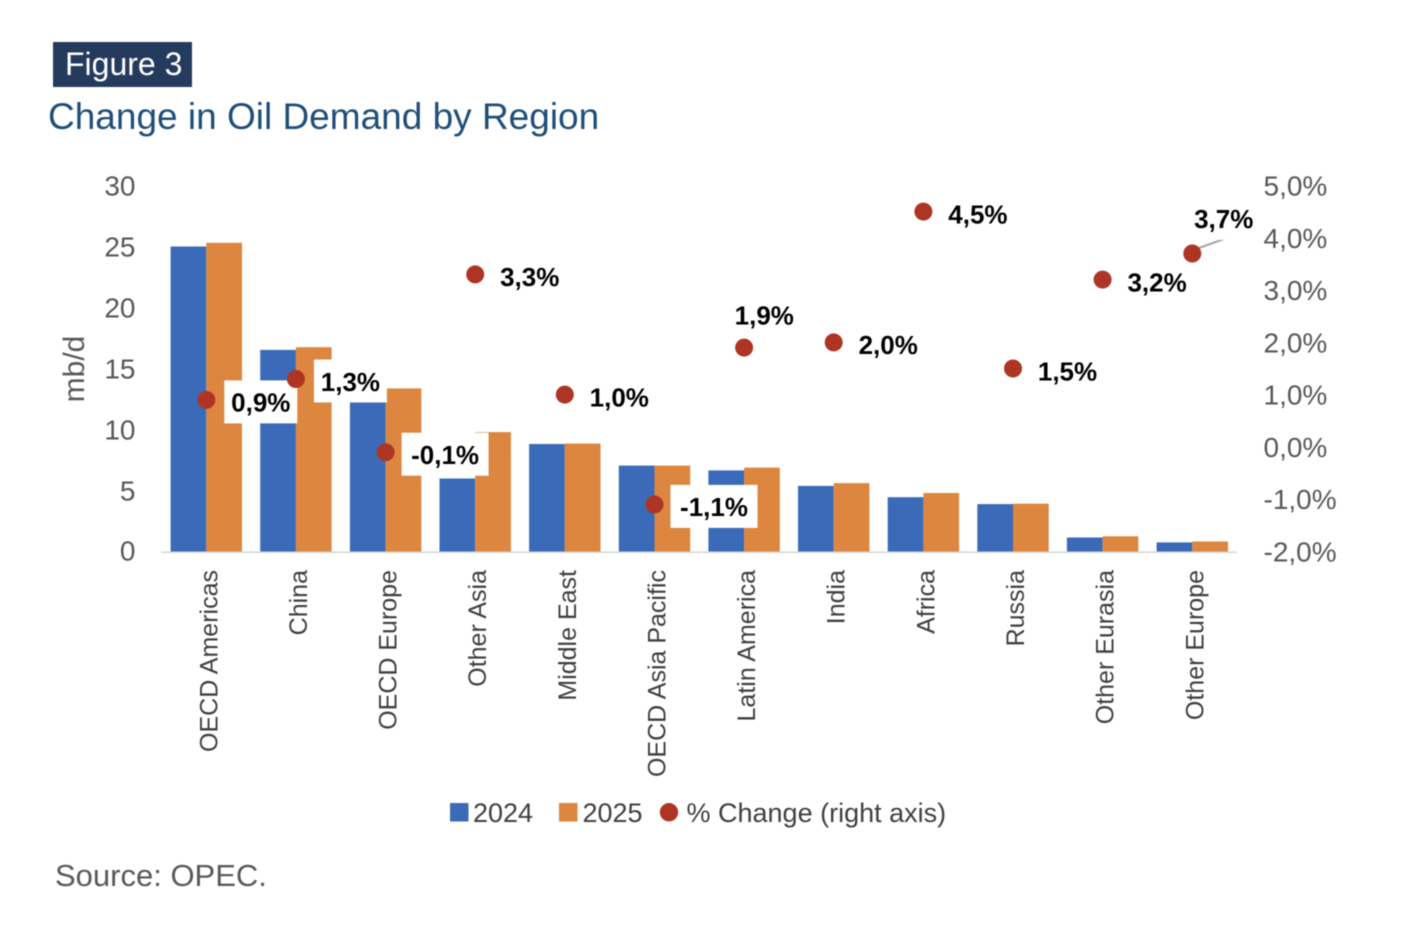 The height and width of the screenshot is (942, 1420). I want to click on svg-text: -1,0%, so click(1300, 499).